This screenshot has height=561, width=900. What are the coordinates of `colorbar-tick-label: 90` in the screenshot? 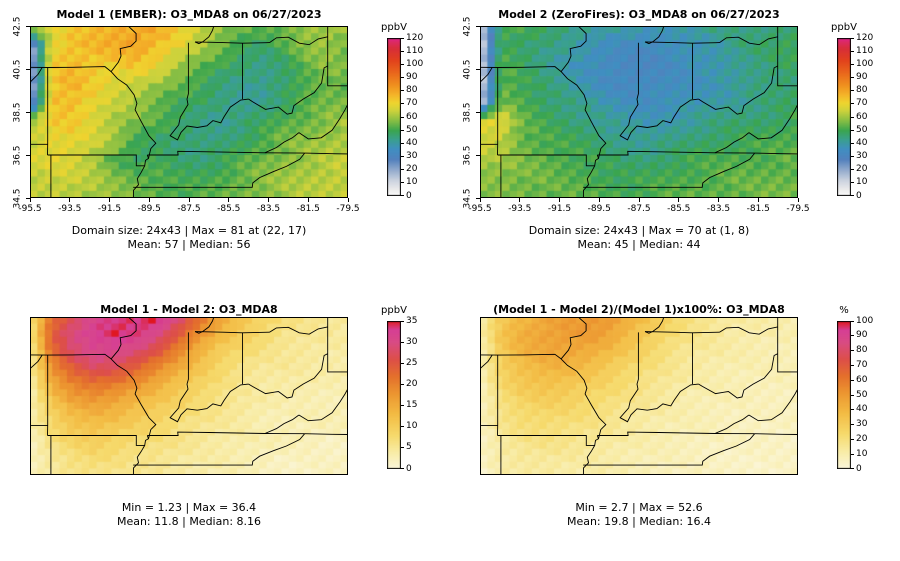 It's located at (412, 77).